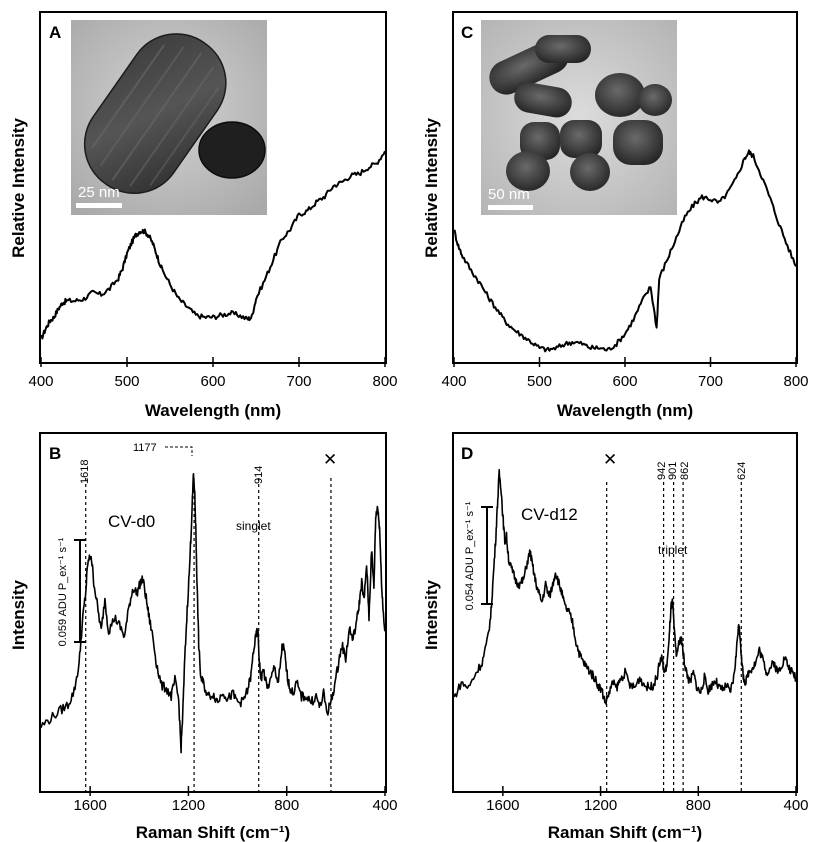  Describe the element at coordinates (99, 192) in the screenshot. I see `tem-scale-label-a: 25 nm` at that location.